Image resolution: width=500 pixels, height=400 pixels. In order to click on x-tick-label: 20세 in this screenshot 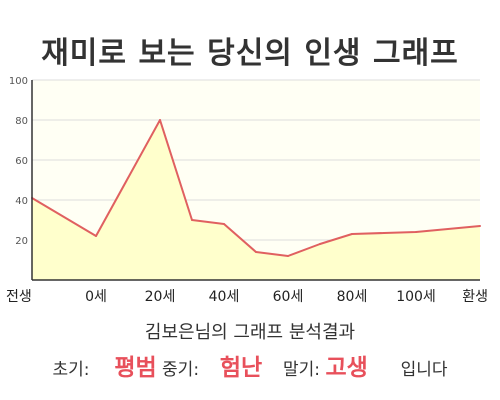, I will do `click(160, 297)`.